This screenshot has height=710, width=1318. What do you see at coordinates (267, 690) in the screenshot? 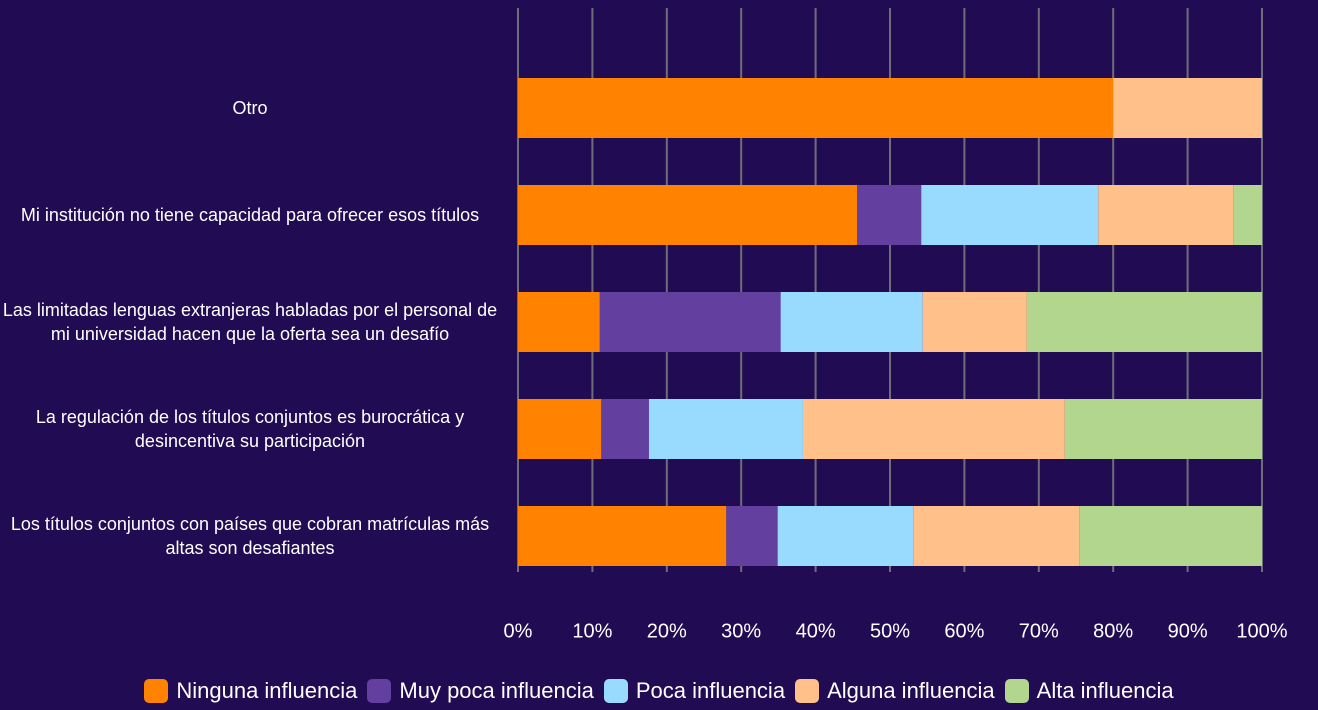
I see `legend-label: Ninguna influencia` at bounding box center [267, 690].